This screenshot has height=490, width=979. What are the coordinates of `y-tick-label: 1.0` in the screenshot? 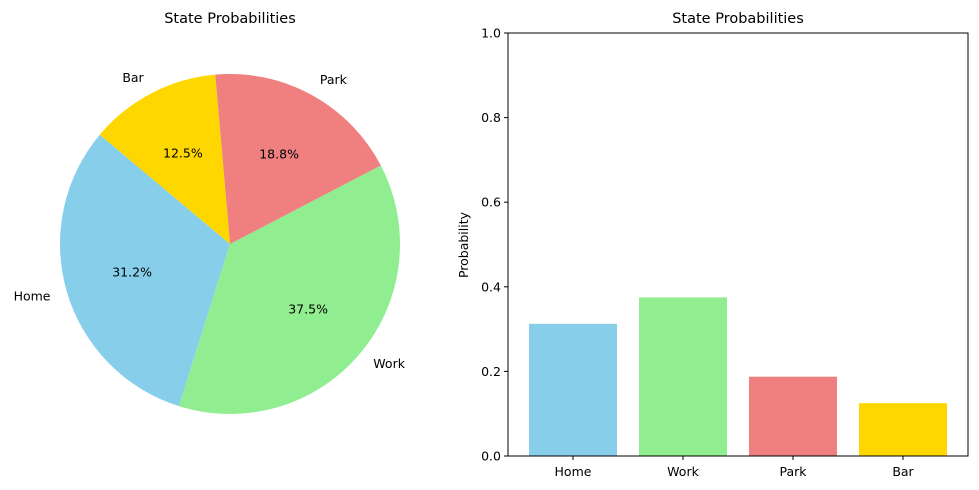 It's located at (491, 33).